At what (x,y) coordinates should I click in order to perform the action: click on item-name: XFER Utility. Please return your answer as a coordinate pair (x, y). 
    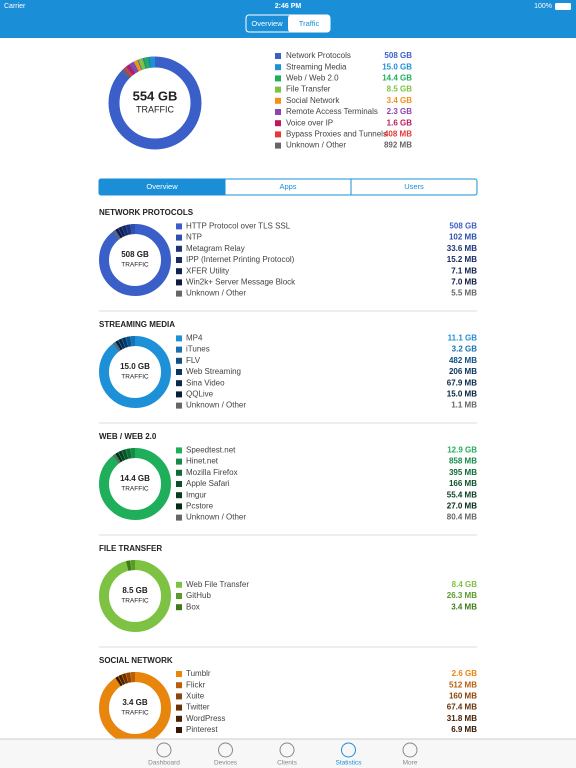
    Looking at the image, I should click on (207, 270).